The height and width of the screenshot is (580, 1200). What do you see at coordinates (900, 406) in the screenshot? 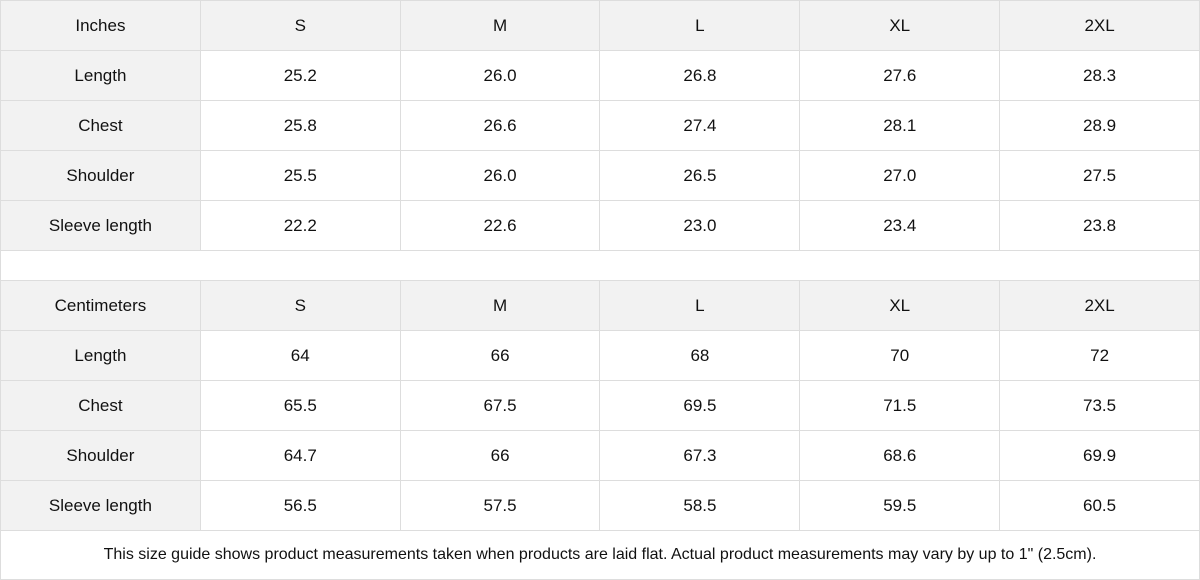
I see `measurement-value: 71.5` at bounding box center [900, 406].